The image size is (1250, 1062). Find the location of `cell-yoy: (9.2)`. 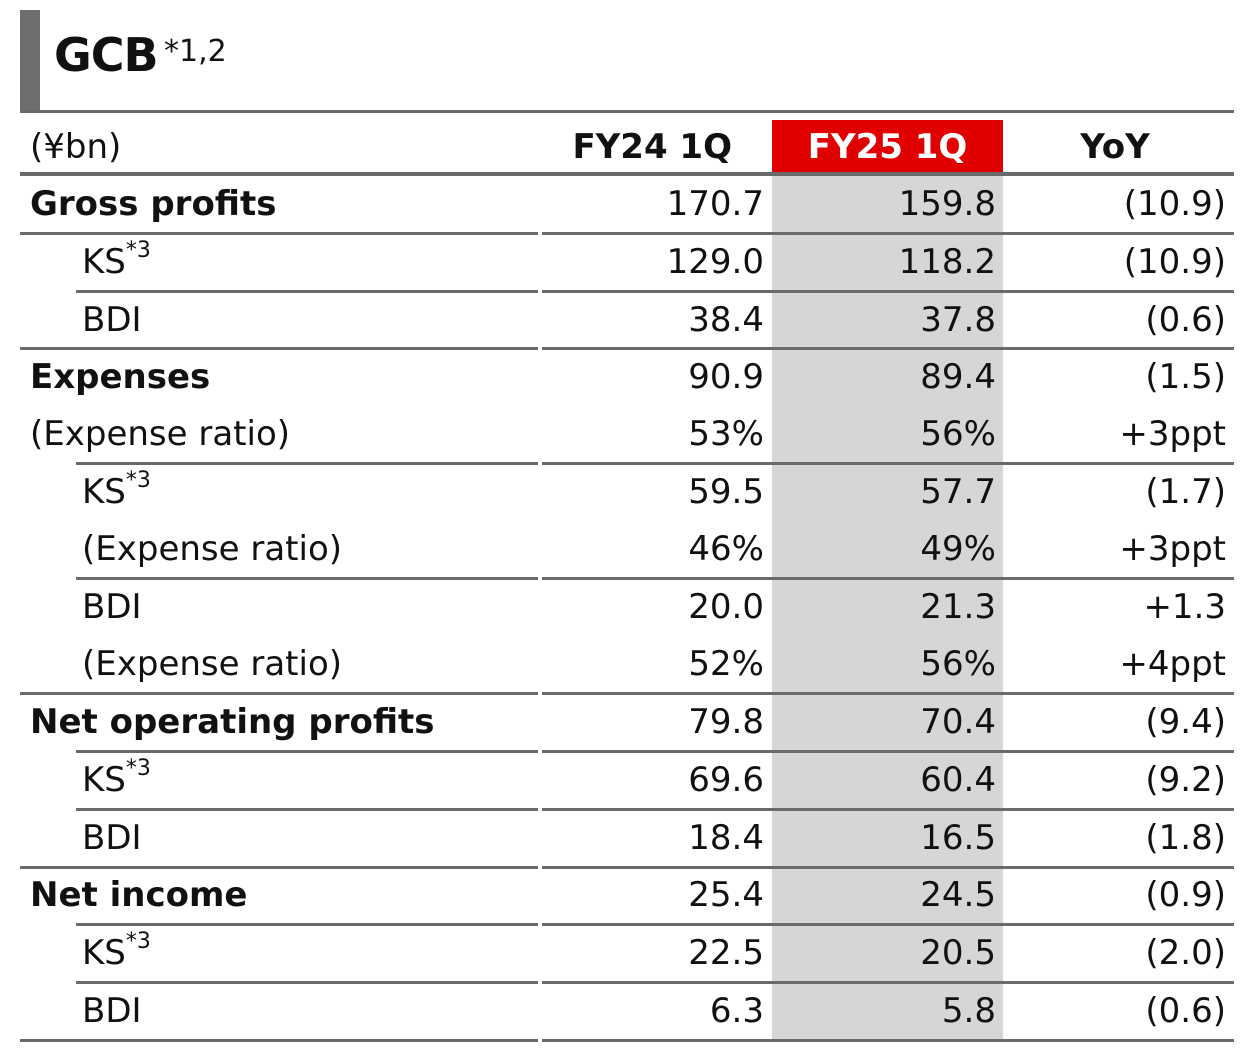

cell-yoy: (9.2) is located at coordinates (1185, 780).